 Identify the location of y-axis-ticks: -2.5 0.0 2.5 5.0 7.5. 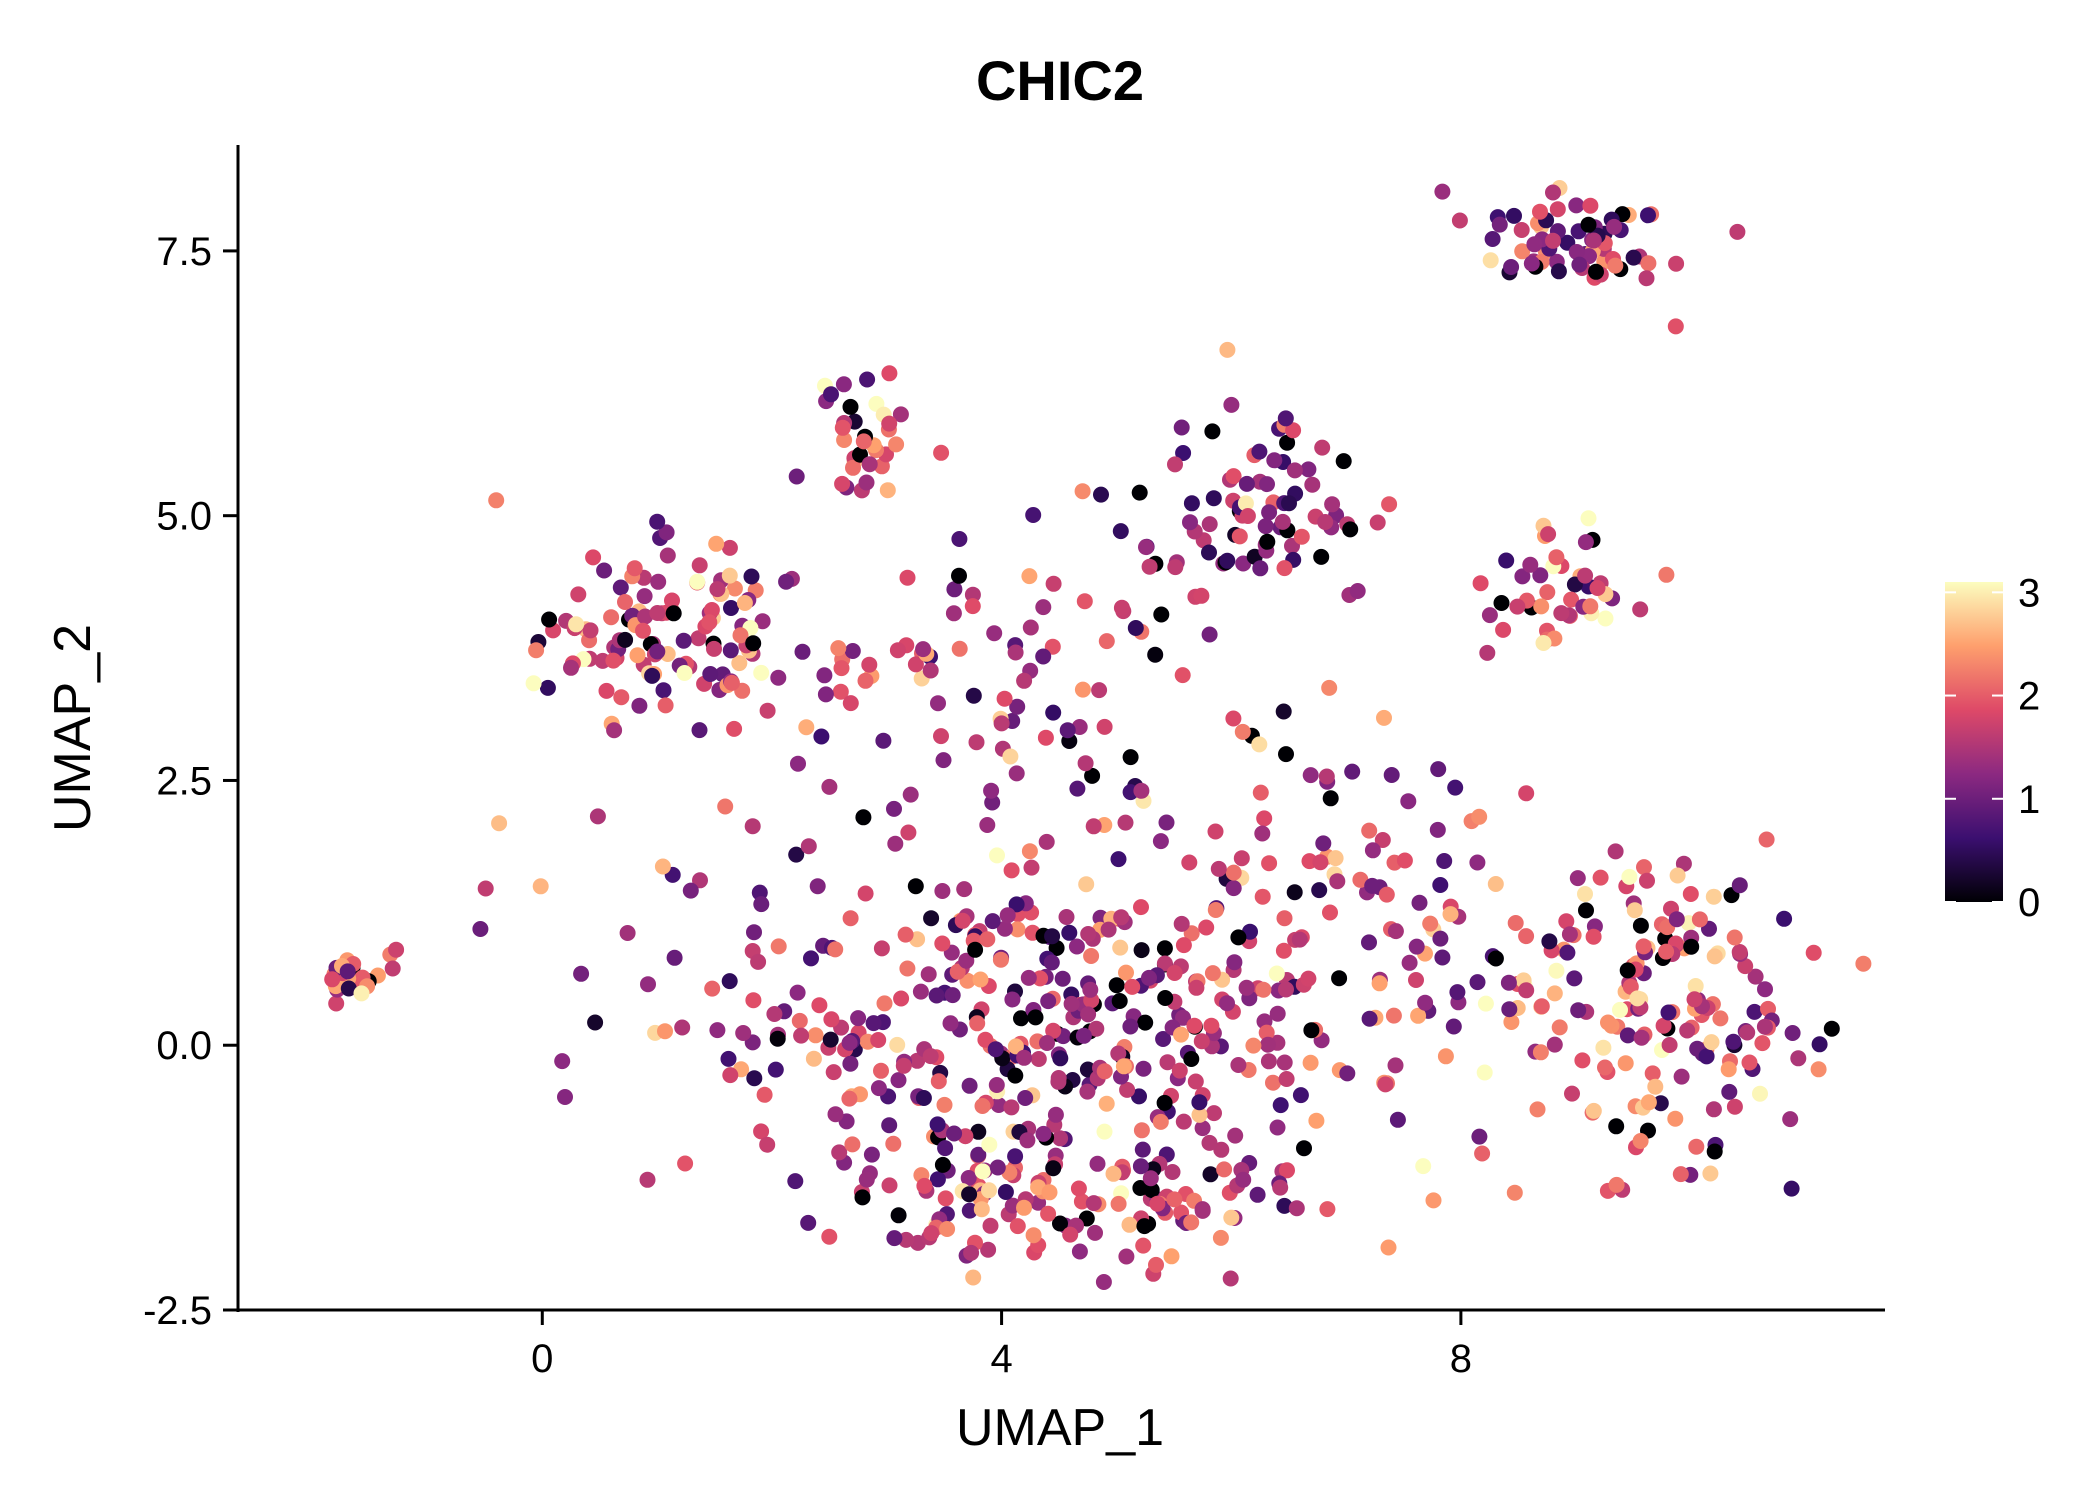
(190, 781).